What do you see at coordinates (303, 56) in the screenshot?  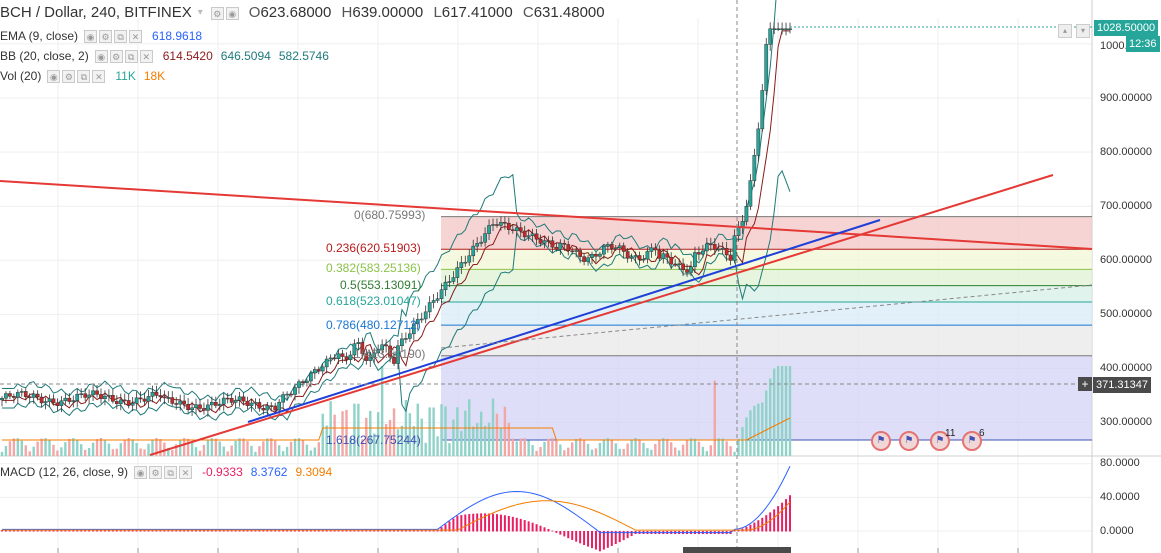 I see `bb-lower-value: 582.5746` at bounding box center [303, 56].